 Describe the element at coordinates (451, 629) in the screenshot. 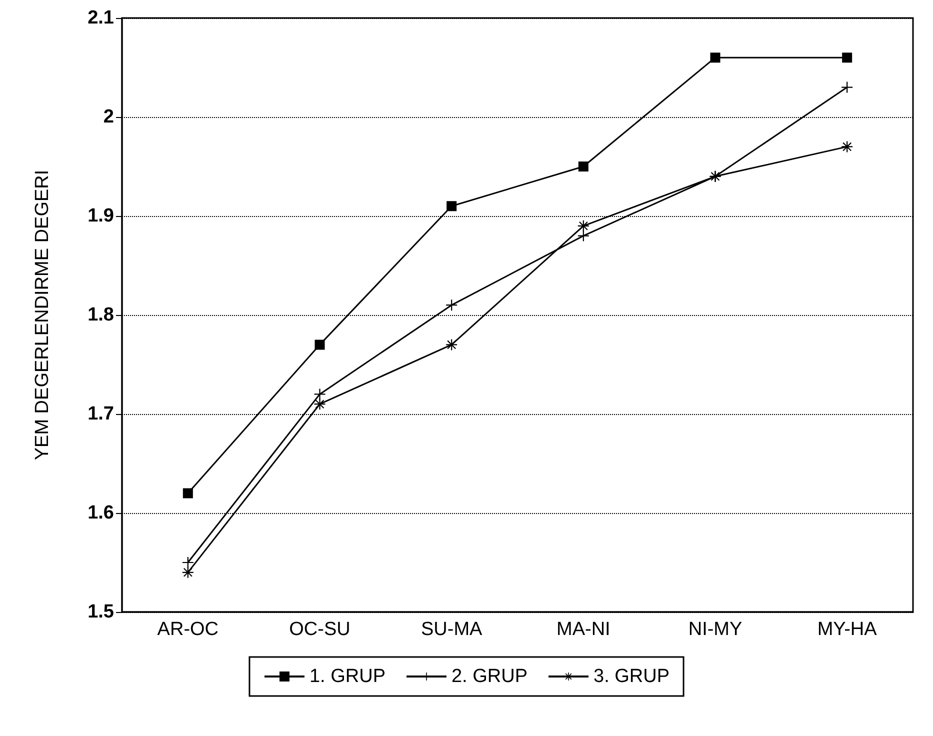

I see `x-tick-label: SU-MA` at that location.